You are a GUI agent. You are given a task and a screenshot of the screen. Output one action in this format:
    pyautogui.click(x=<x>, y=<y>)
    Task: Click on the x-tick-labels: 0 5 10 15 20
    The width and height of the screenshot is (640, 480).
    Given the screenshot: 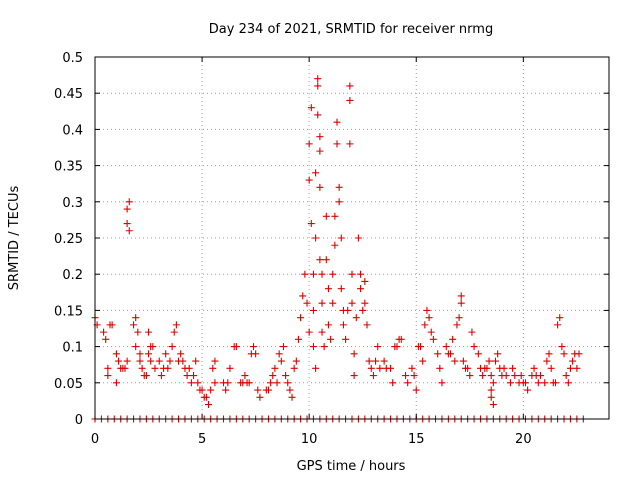 What is the action you would take?
    pyautogui.click(x=311, y=439)
    